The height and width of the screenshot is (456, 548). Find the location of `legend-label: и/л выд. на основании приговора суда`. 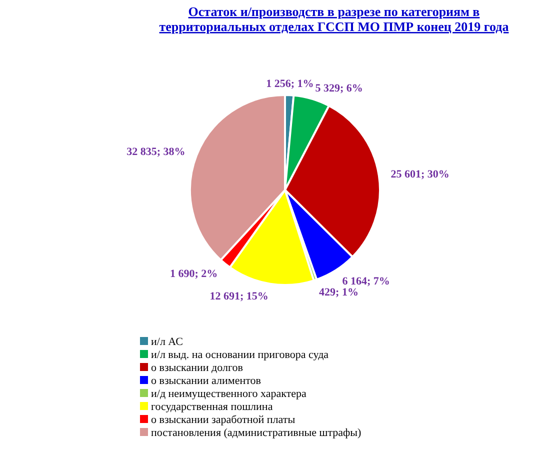

legend-label: и/л выд. на основании приговора суда is located at coordinates (240, 355).